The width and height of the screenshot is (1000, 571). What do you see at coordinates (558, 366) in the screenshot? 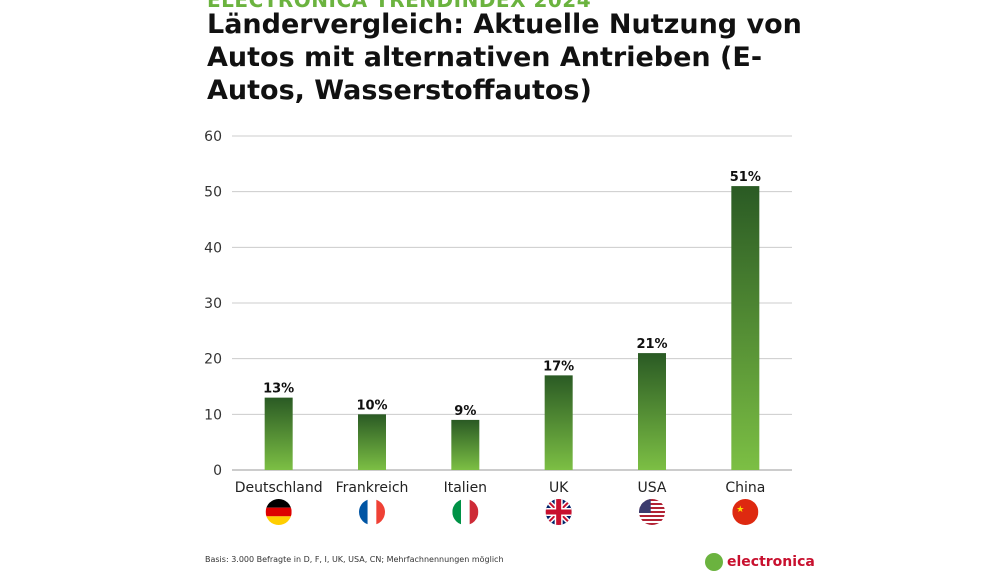
I see `data-label: 17%` at bounding box center [558, 366].